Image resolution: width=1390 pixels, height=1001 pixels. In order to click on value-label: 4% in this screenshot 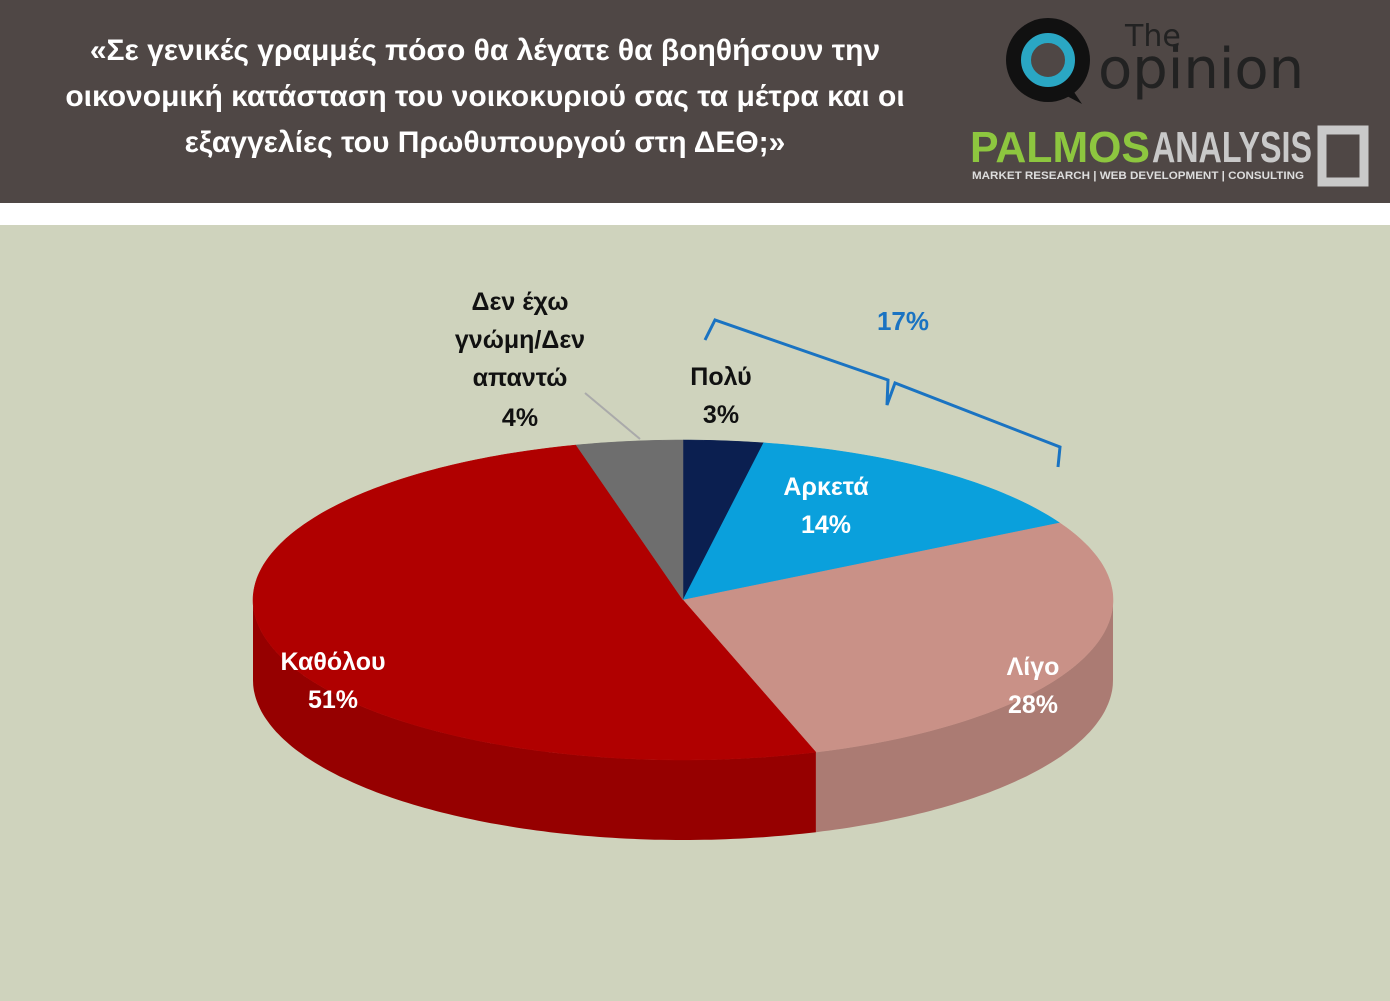, I will do `click(520, 418)`.